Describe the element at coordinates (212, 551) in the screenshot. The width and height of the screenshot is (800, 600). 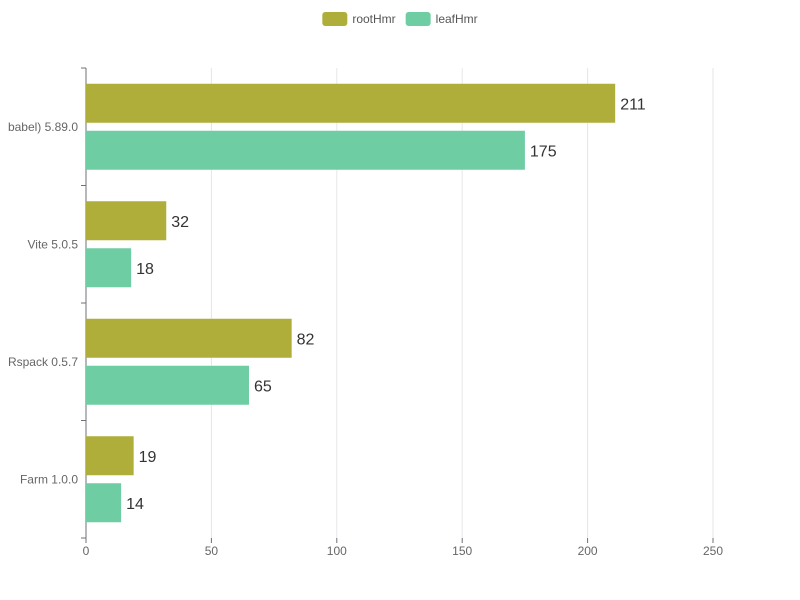
I see `x-tick-label: 50` at that location.